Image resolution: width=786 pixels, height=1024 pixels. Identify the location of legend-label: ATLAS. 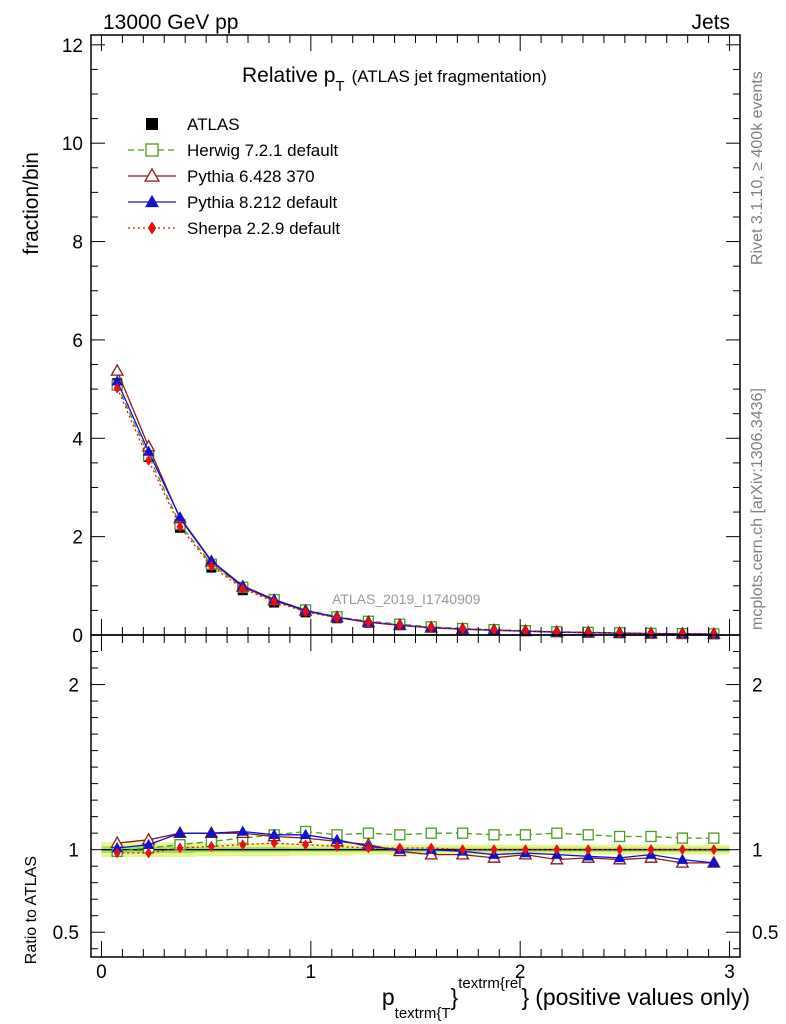
(213, 124).